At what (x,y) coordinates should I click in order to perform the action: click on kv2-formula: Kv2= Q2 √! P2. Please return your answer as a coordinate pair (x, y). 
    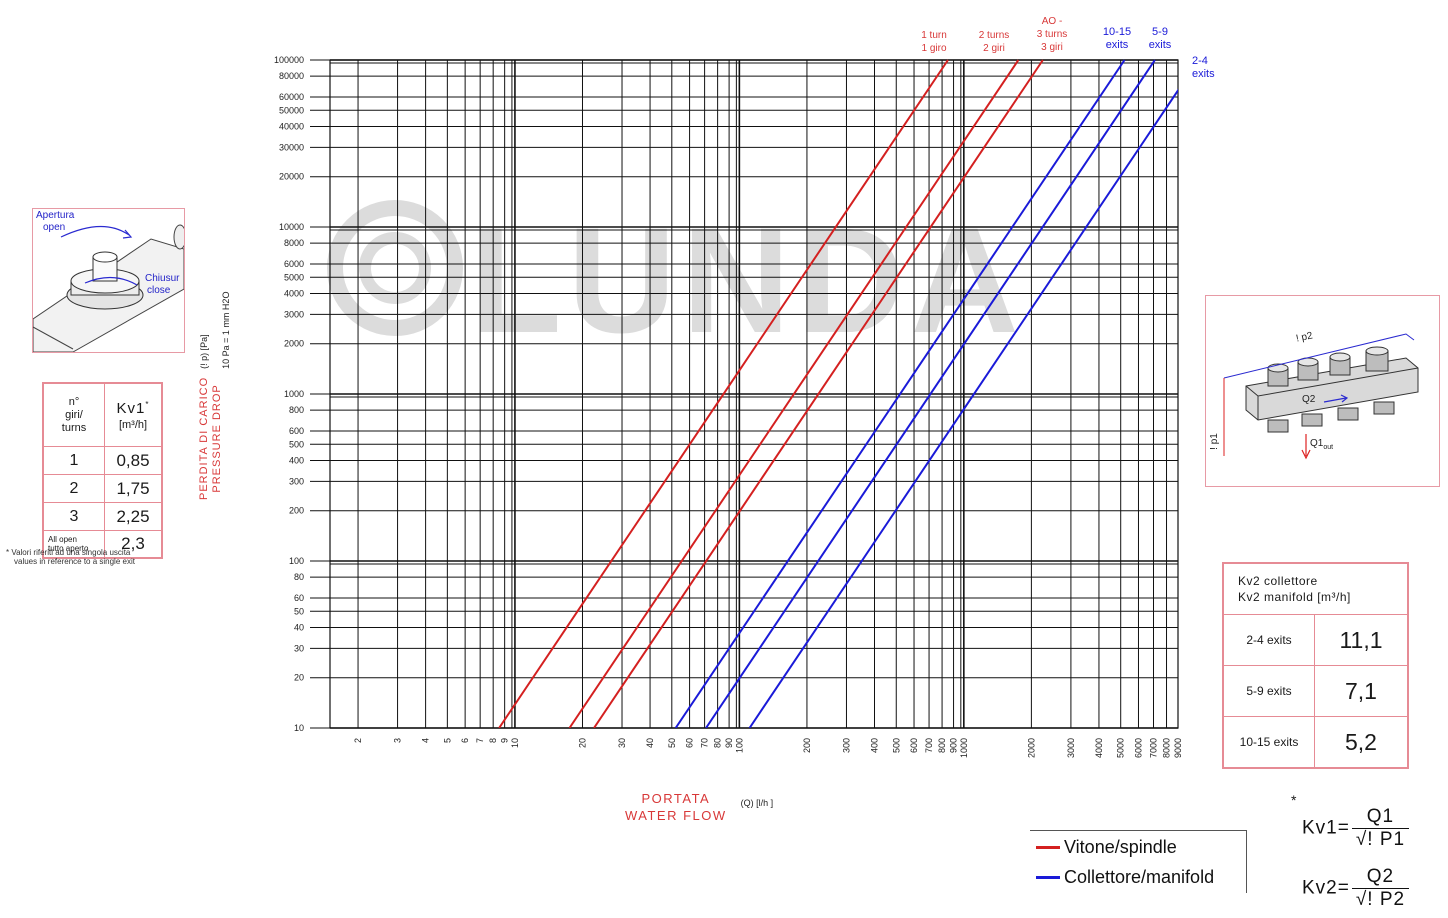
    Looking at the image, I should click on (1356, 888).